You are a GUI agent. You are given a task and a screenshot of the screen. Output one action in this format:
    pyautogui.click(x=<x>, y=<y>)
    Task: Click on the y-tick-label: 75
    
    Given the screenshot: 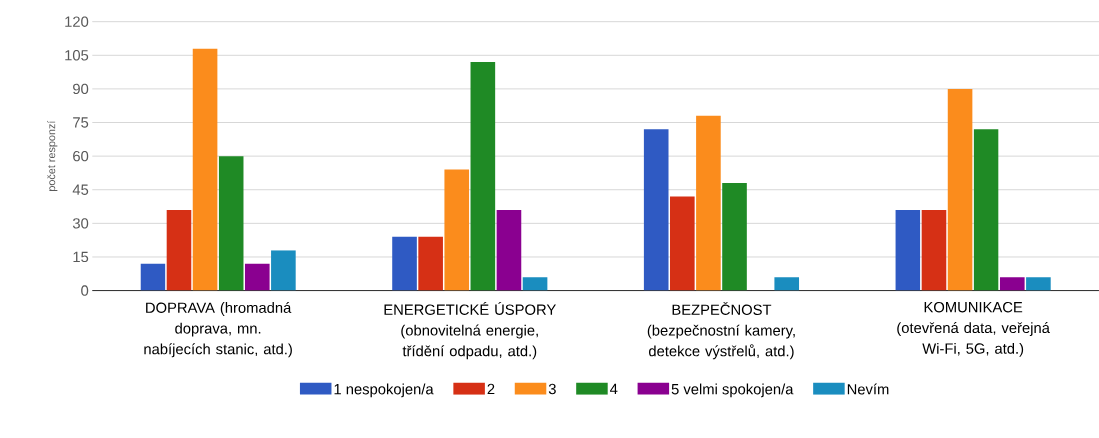 What is the action you would take?
    pyautogui.click(x=81, y=122)
    